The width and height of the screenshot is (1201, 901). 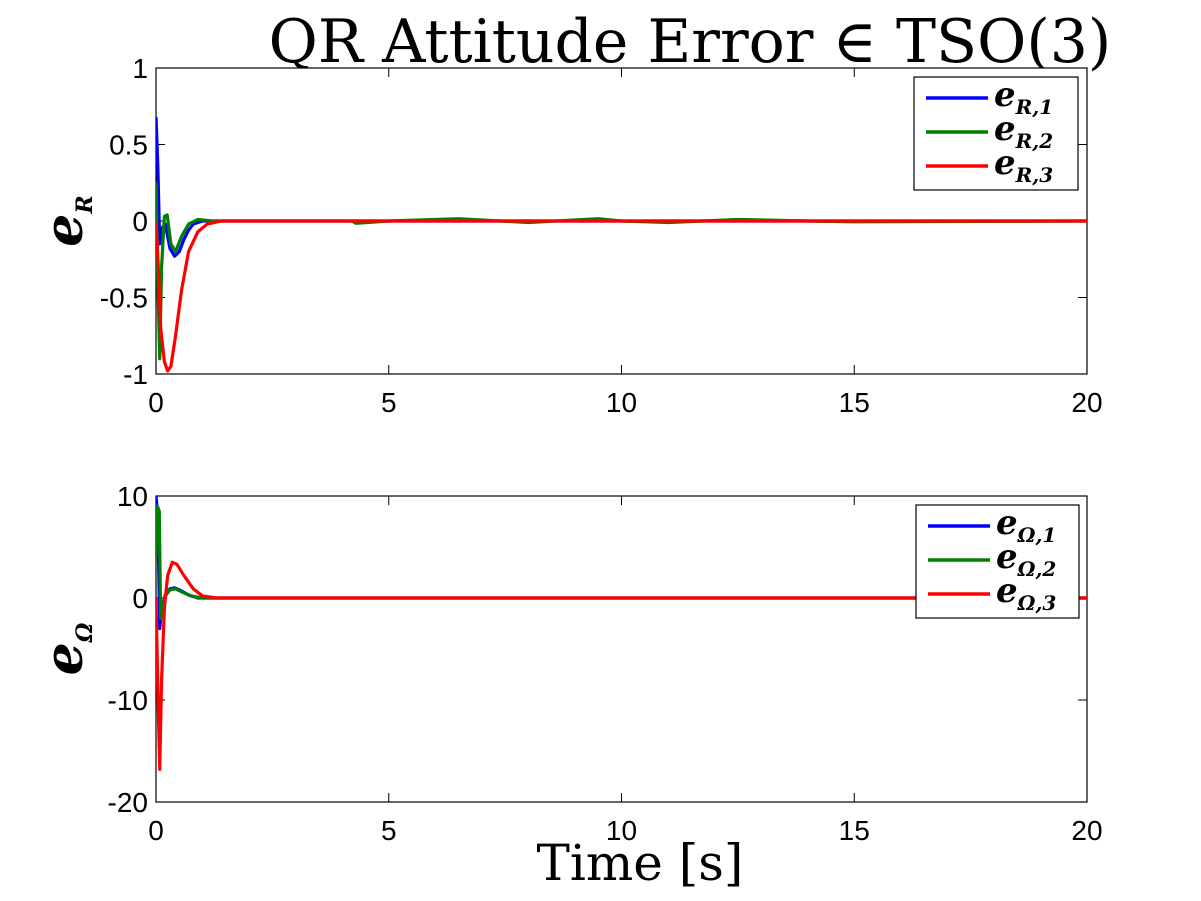 I want to click on y-axis-label: eΩ, so click(x=66, y=648).